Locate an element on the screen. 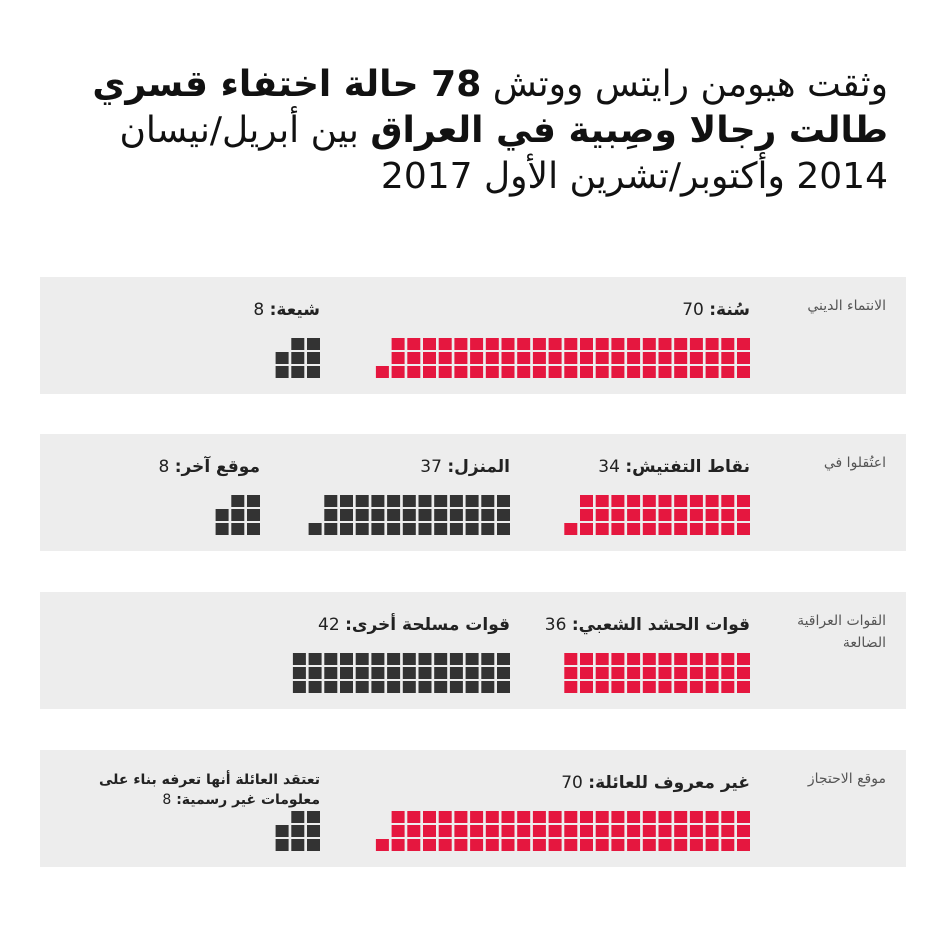 The image size is (946, 946). category-label: قوات الحشد الشعبي: 36 is located at coordinates (647, 625).